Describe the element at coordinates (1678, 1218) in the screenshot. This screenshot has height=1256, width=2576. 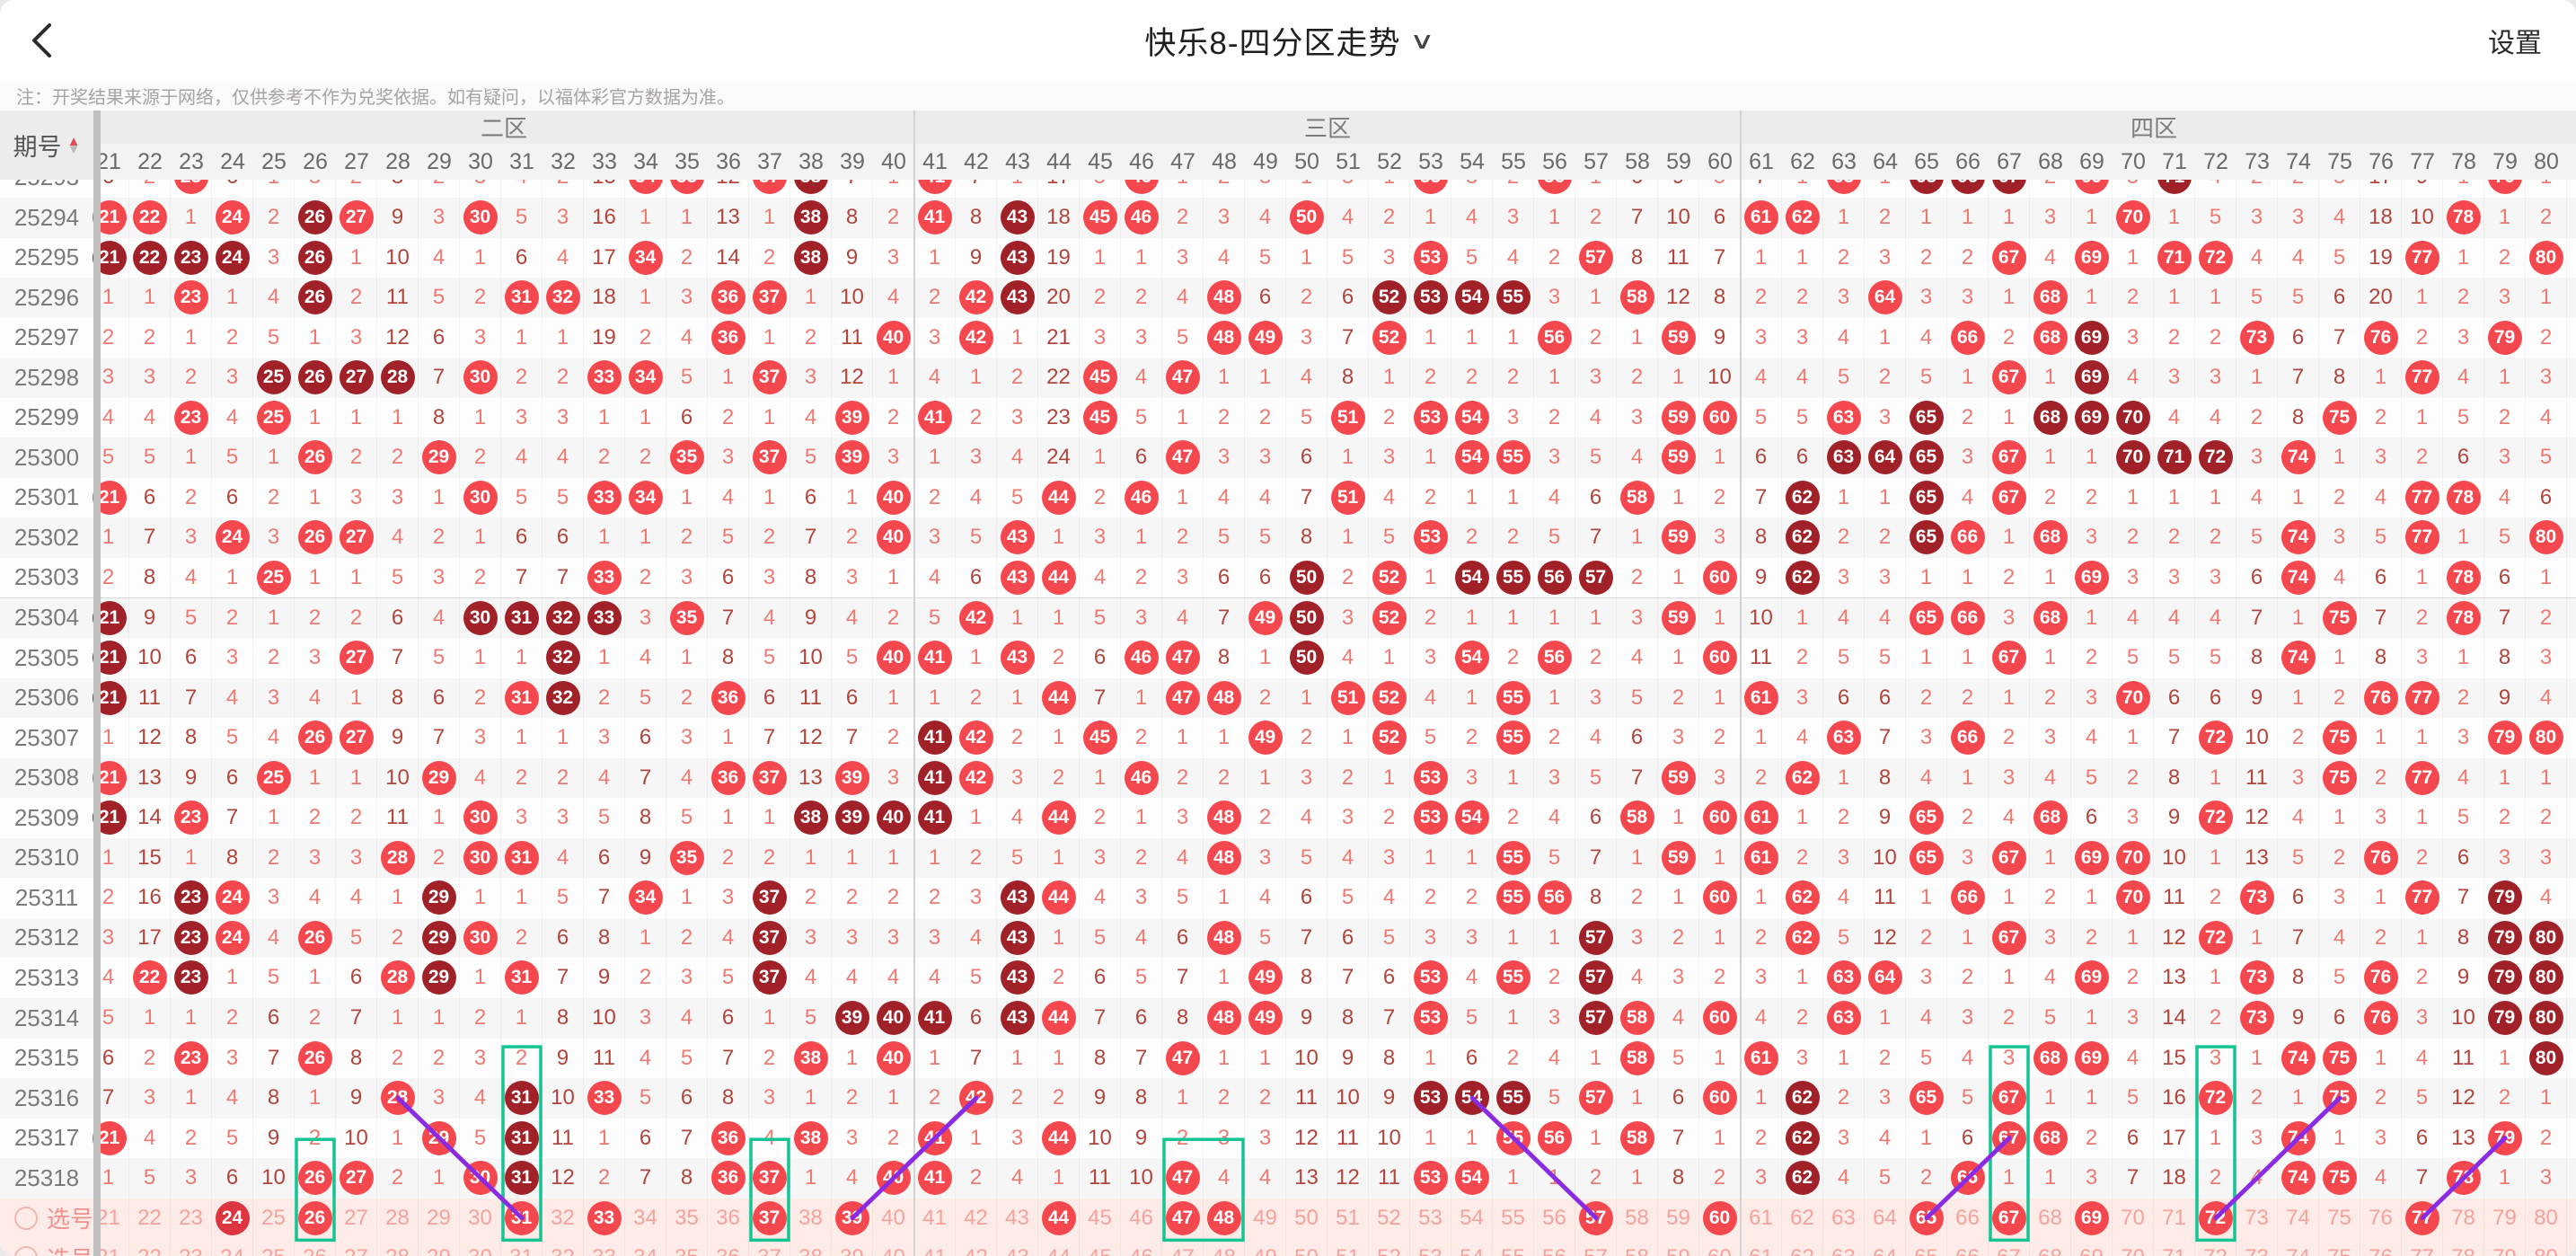
I see `select-number-cell: 59` at that location.